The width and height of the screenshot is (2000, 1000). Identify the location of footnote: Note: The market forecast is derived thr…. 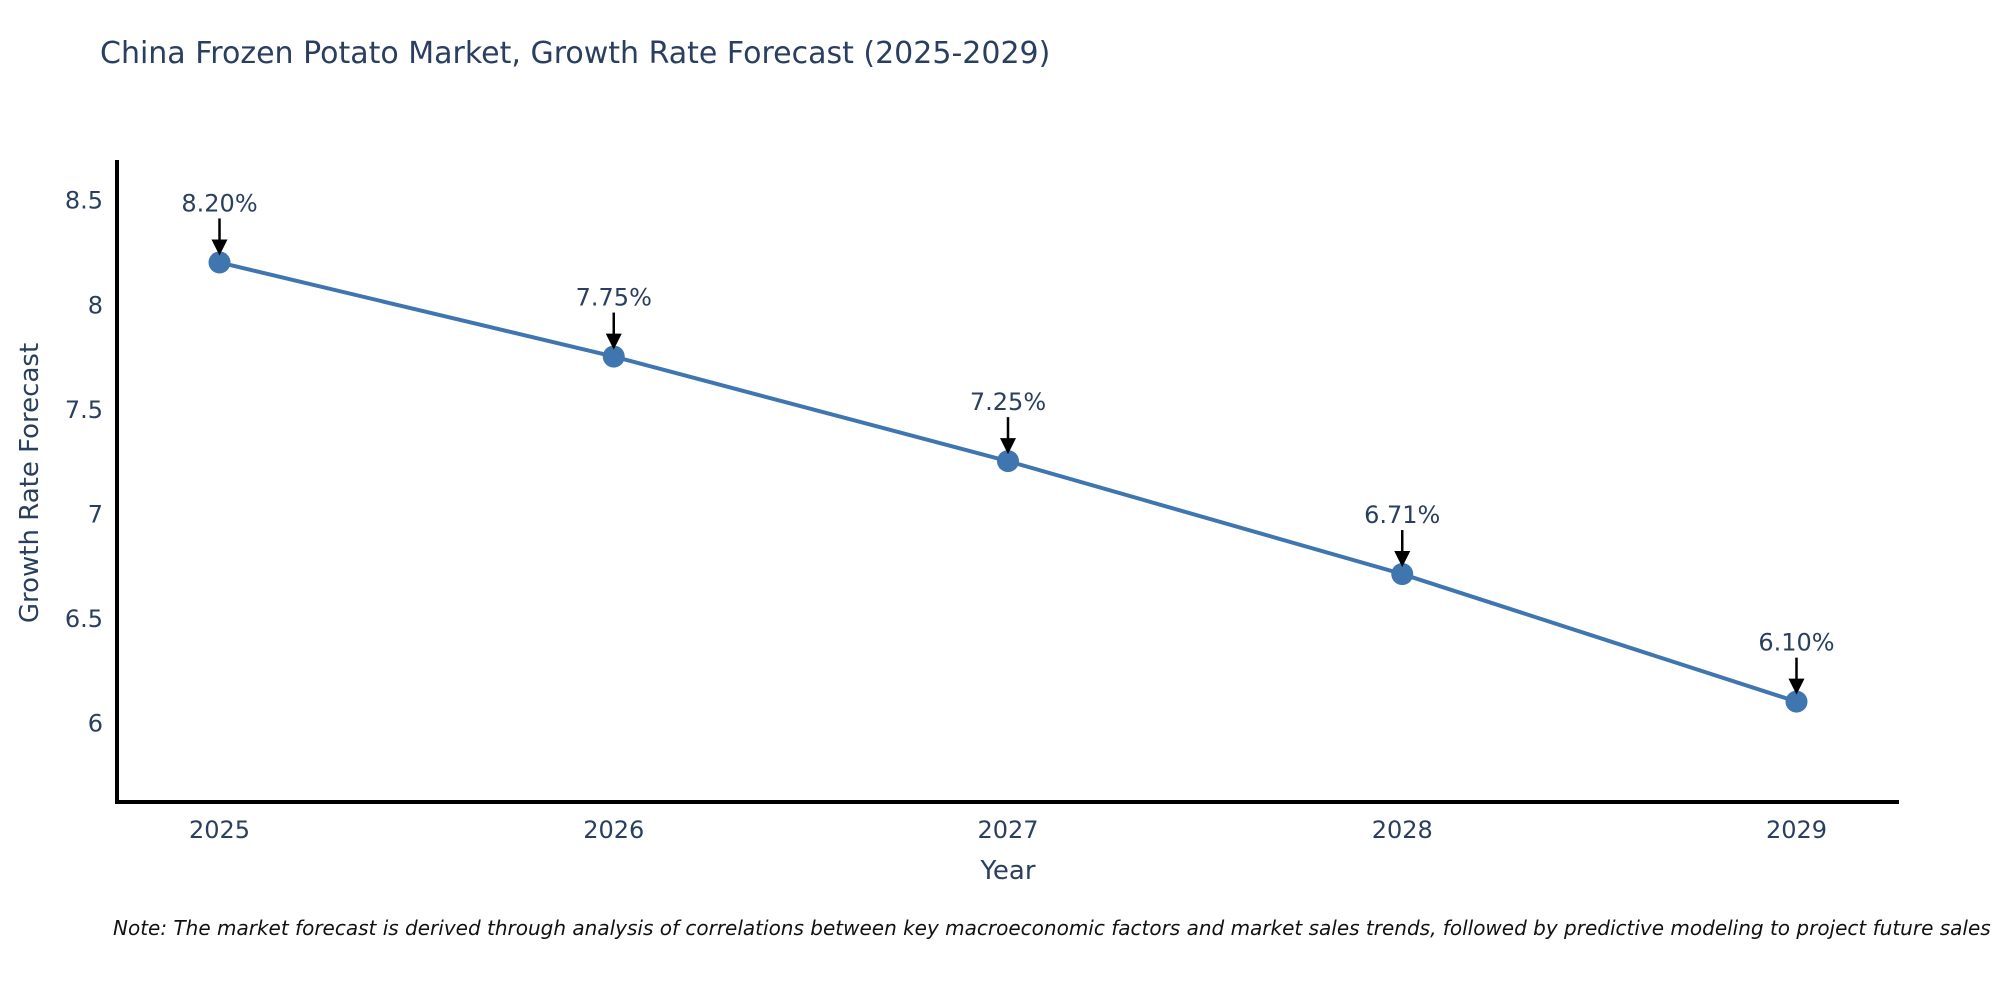
(1052, 928).